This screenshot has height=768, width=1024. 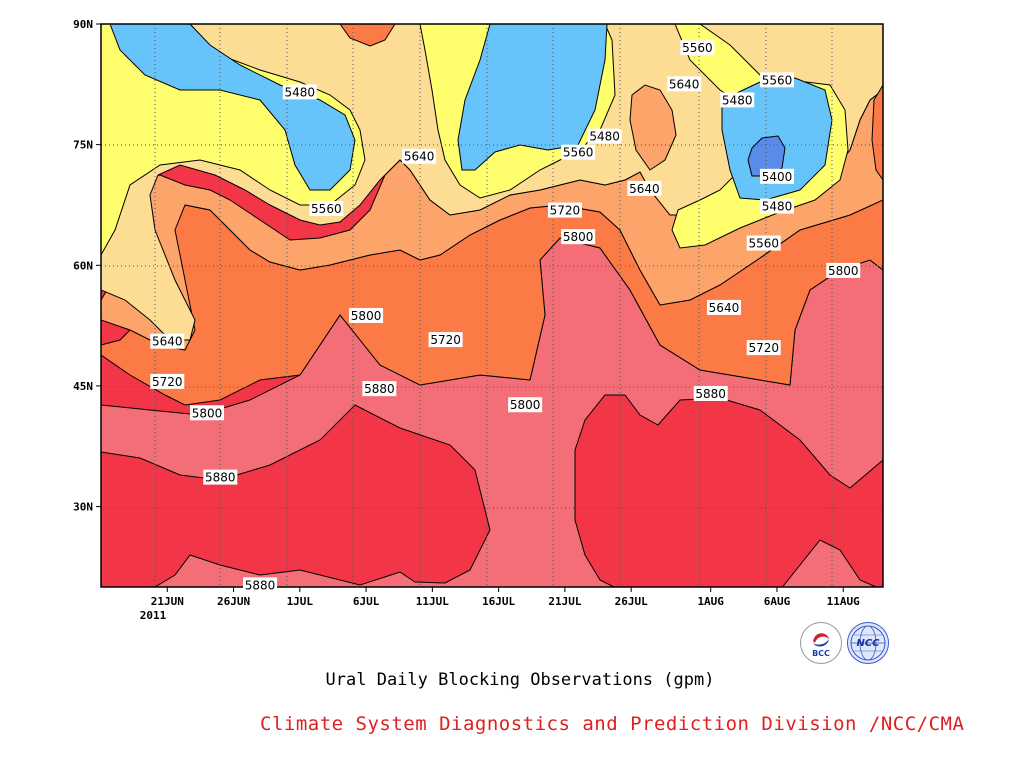 What do you see at coordinates (83, 265) in the screenshot?
I see `y-tick-label: 60N` at bounding box center [83, 265].